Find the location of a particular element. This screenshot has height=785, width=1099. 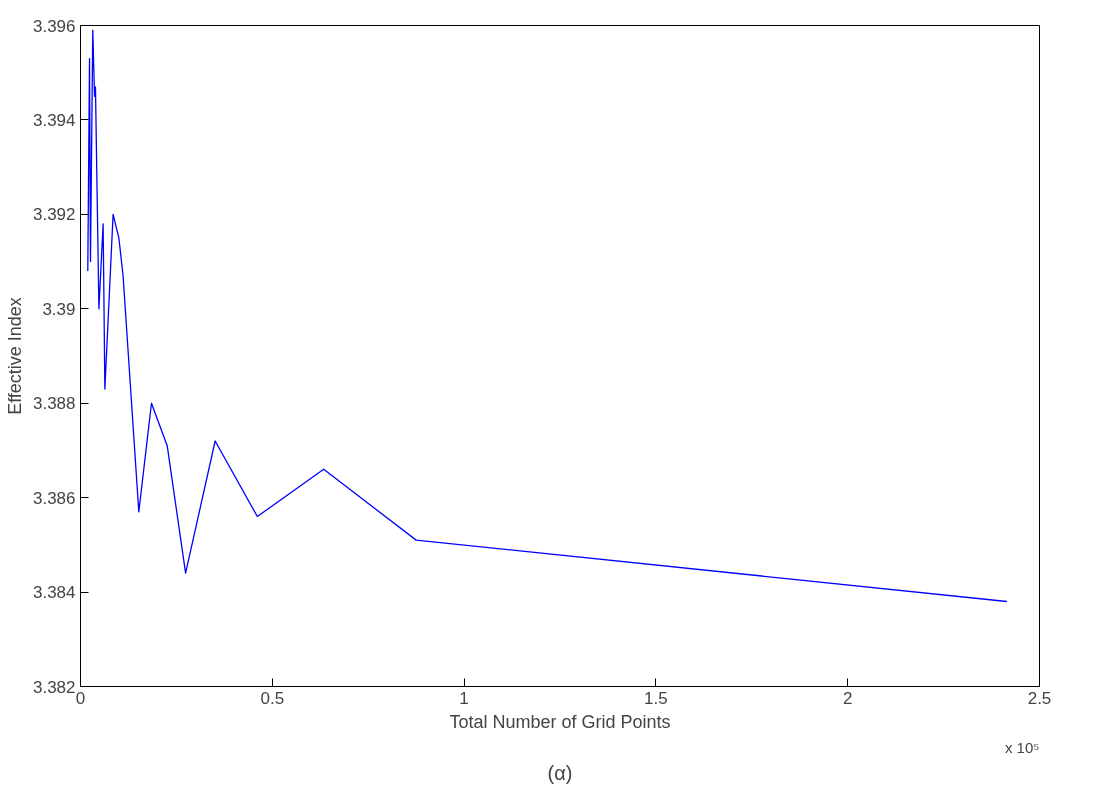

text: x 10⁵ is located at coordinates (1022, 747).